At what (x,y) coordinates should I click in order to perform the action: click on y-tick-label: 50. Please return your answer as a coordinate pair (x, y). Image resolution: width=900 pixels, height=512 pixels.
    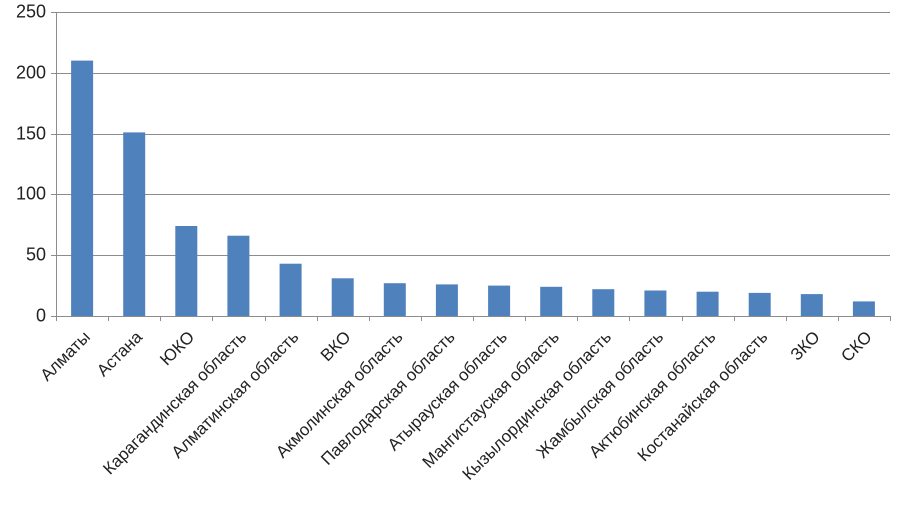
    Looking at the image, I should click on (36, 254).